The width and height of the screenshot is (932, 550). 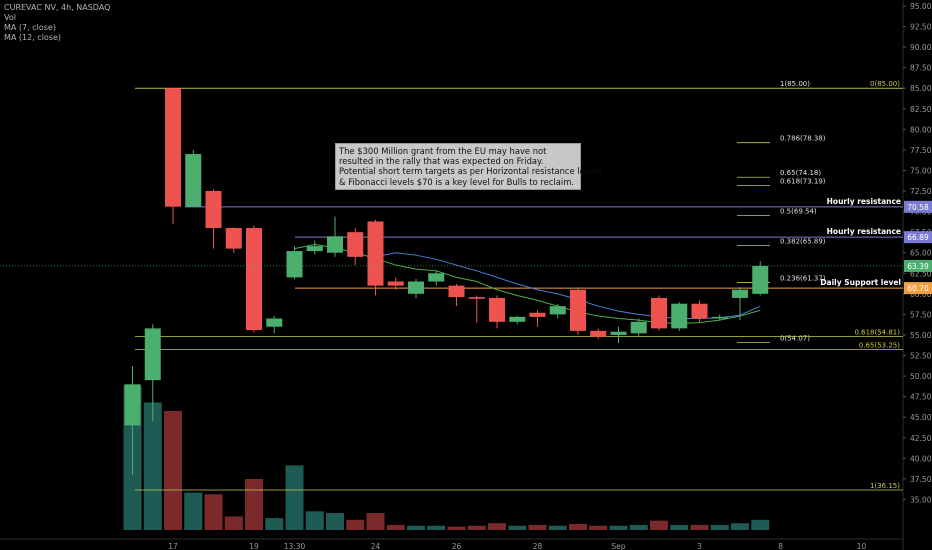 What do you see at coordinates (798, 211) in the screenshot?
I see `fib-level-label: 0.5(69.54)` at bounding box center [798, 211].